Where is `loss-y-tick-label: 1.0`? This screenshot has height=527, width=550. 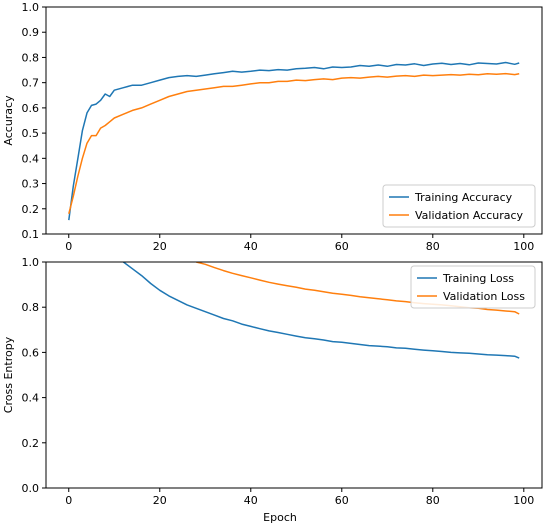
loss-y-tick-label: 1.0 is located at coordinates (31, 262).